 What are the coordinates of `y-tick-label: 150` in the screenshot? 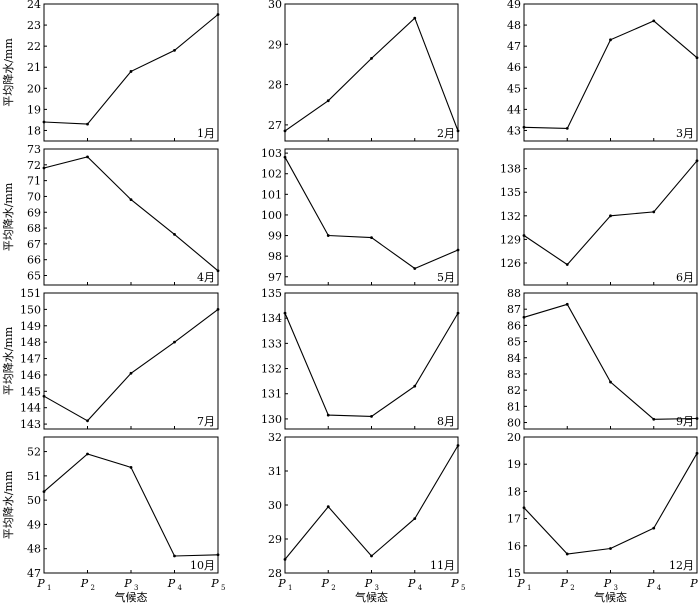 It's located at (30, 309).